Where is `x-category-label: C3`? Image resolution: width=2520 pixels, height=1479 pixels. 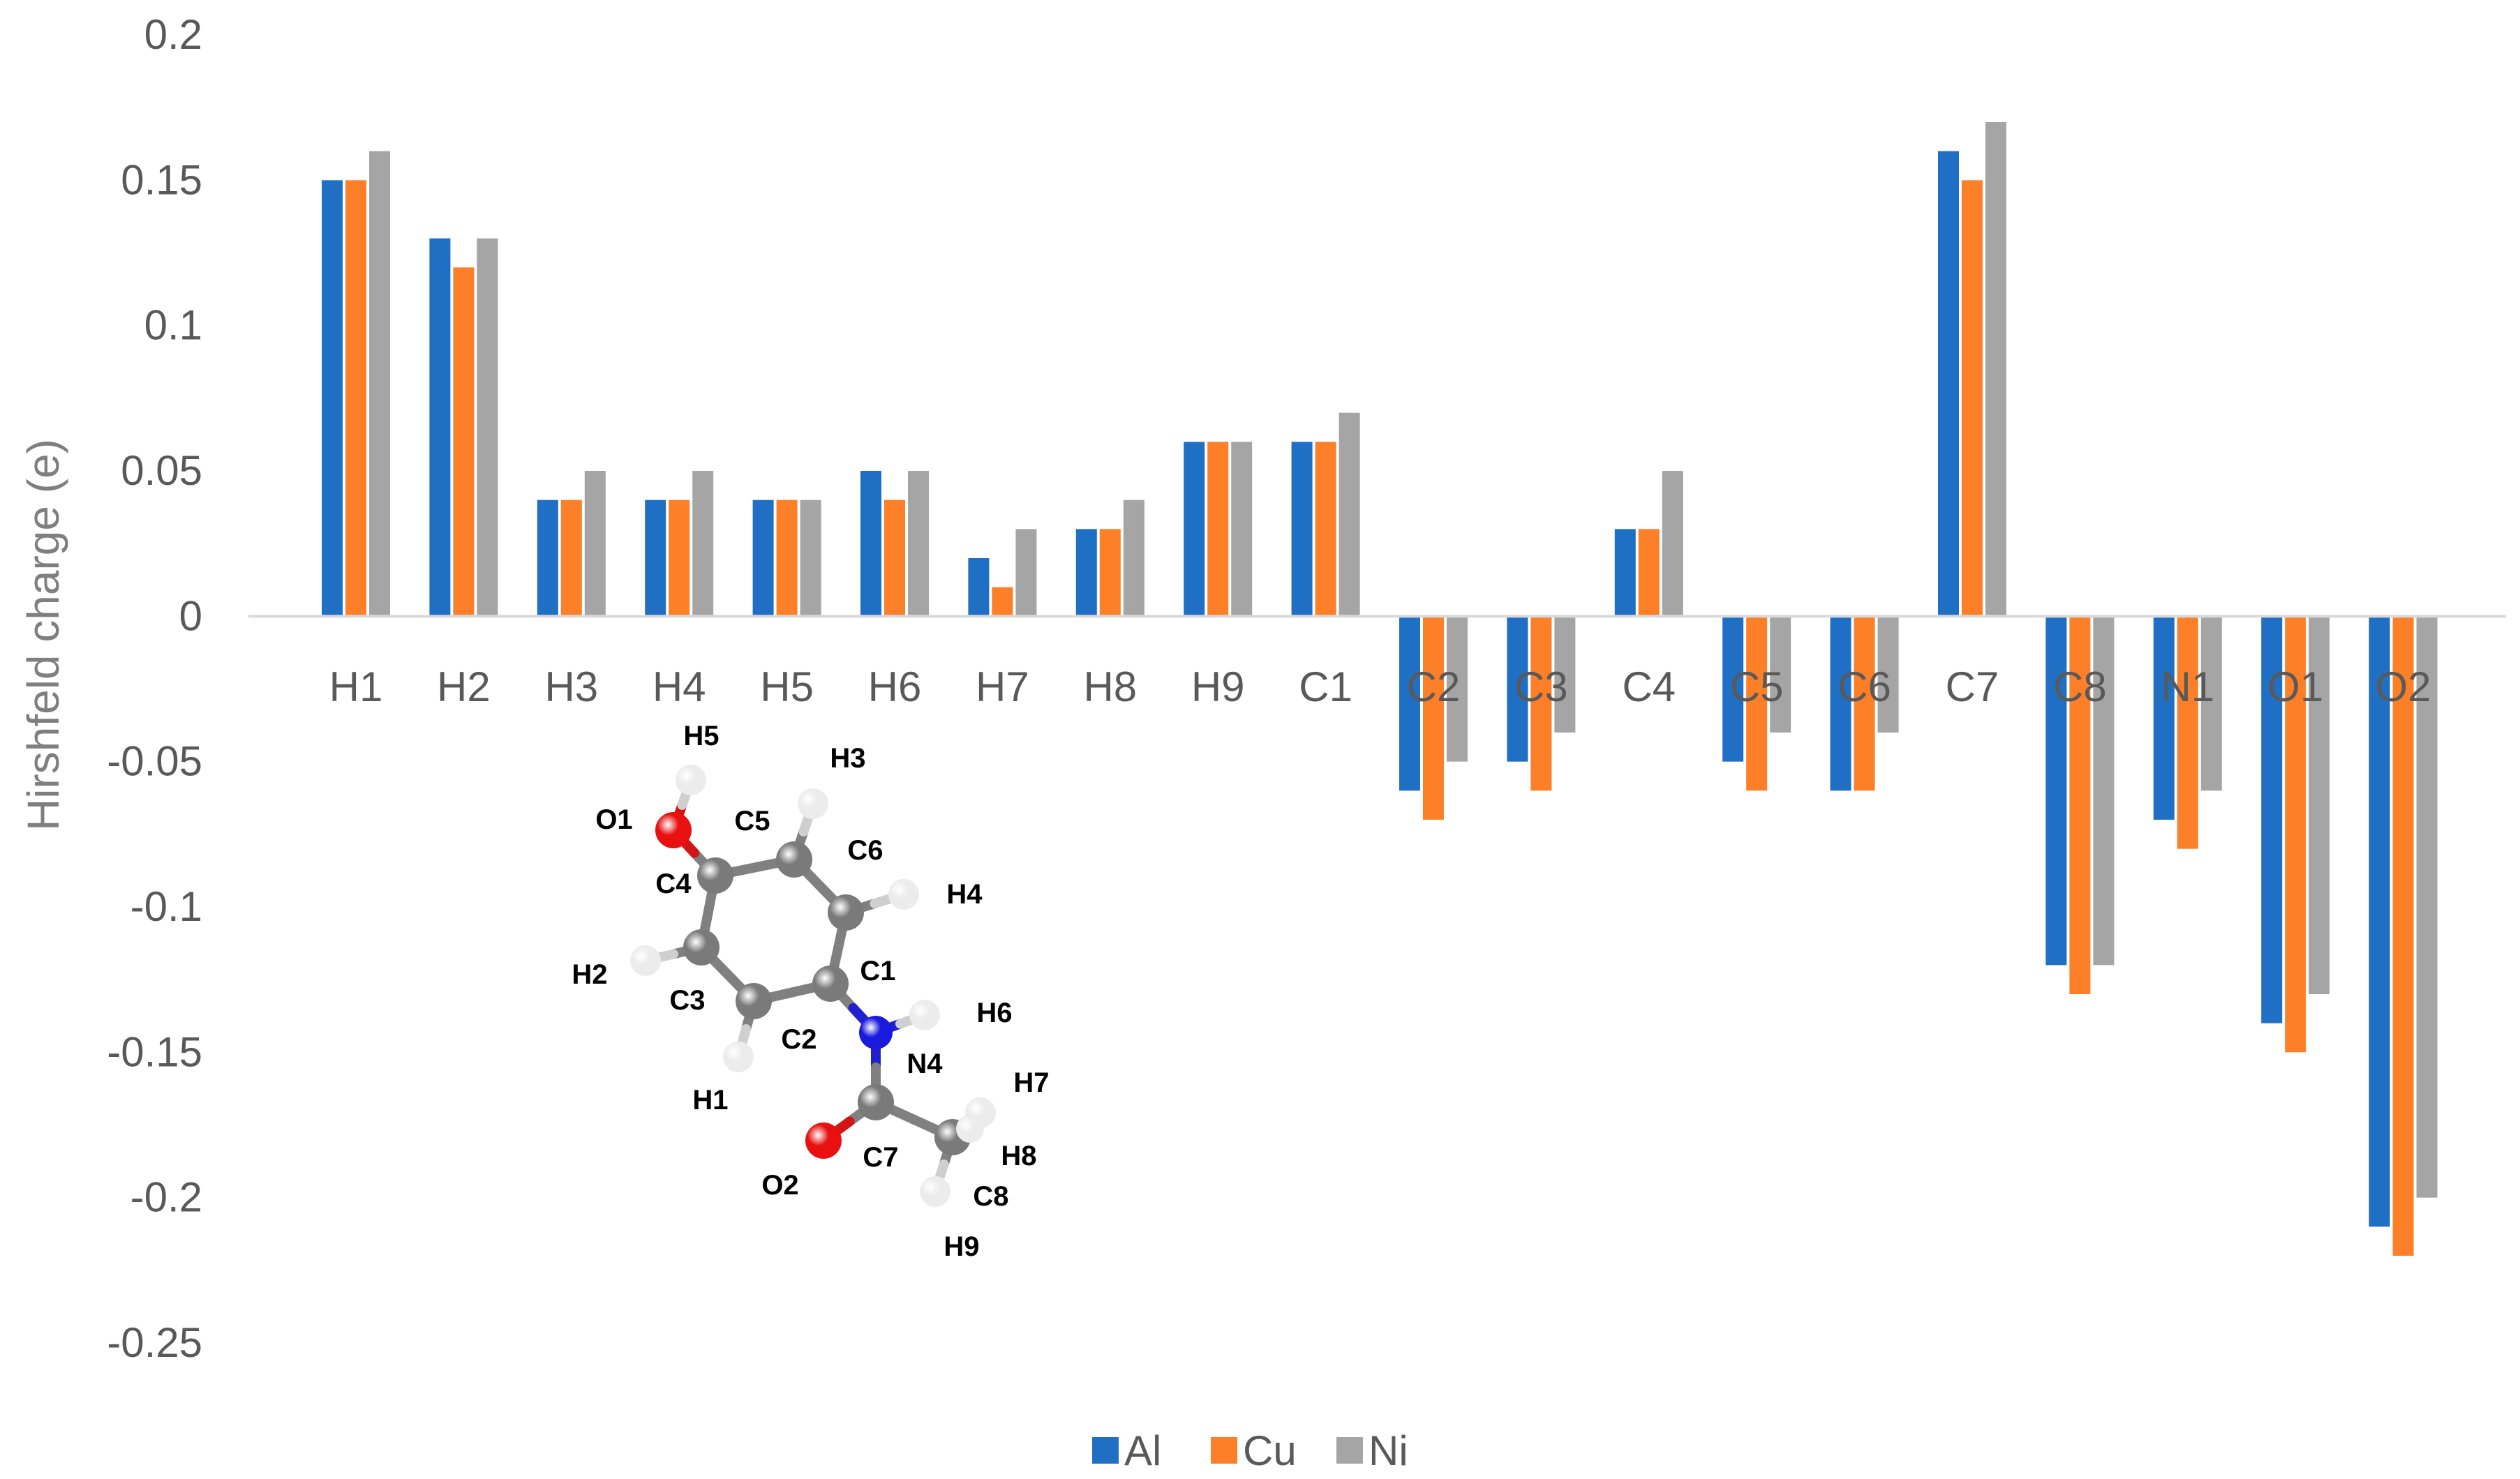
x-category-label: C3 is located at coordinates (1541, 687).